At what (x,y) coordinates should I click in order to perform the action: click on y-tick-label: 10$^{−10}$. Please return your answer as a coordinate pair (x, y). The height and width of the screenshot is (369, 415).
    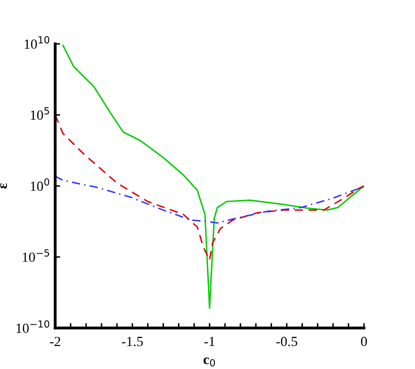
    Looking at the image, I should click on (33, 326).